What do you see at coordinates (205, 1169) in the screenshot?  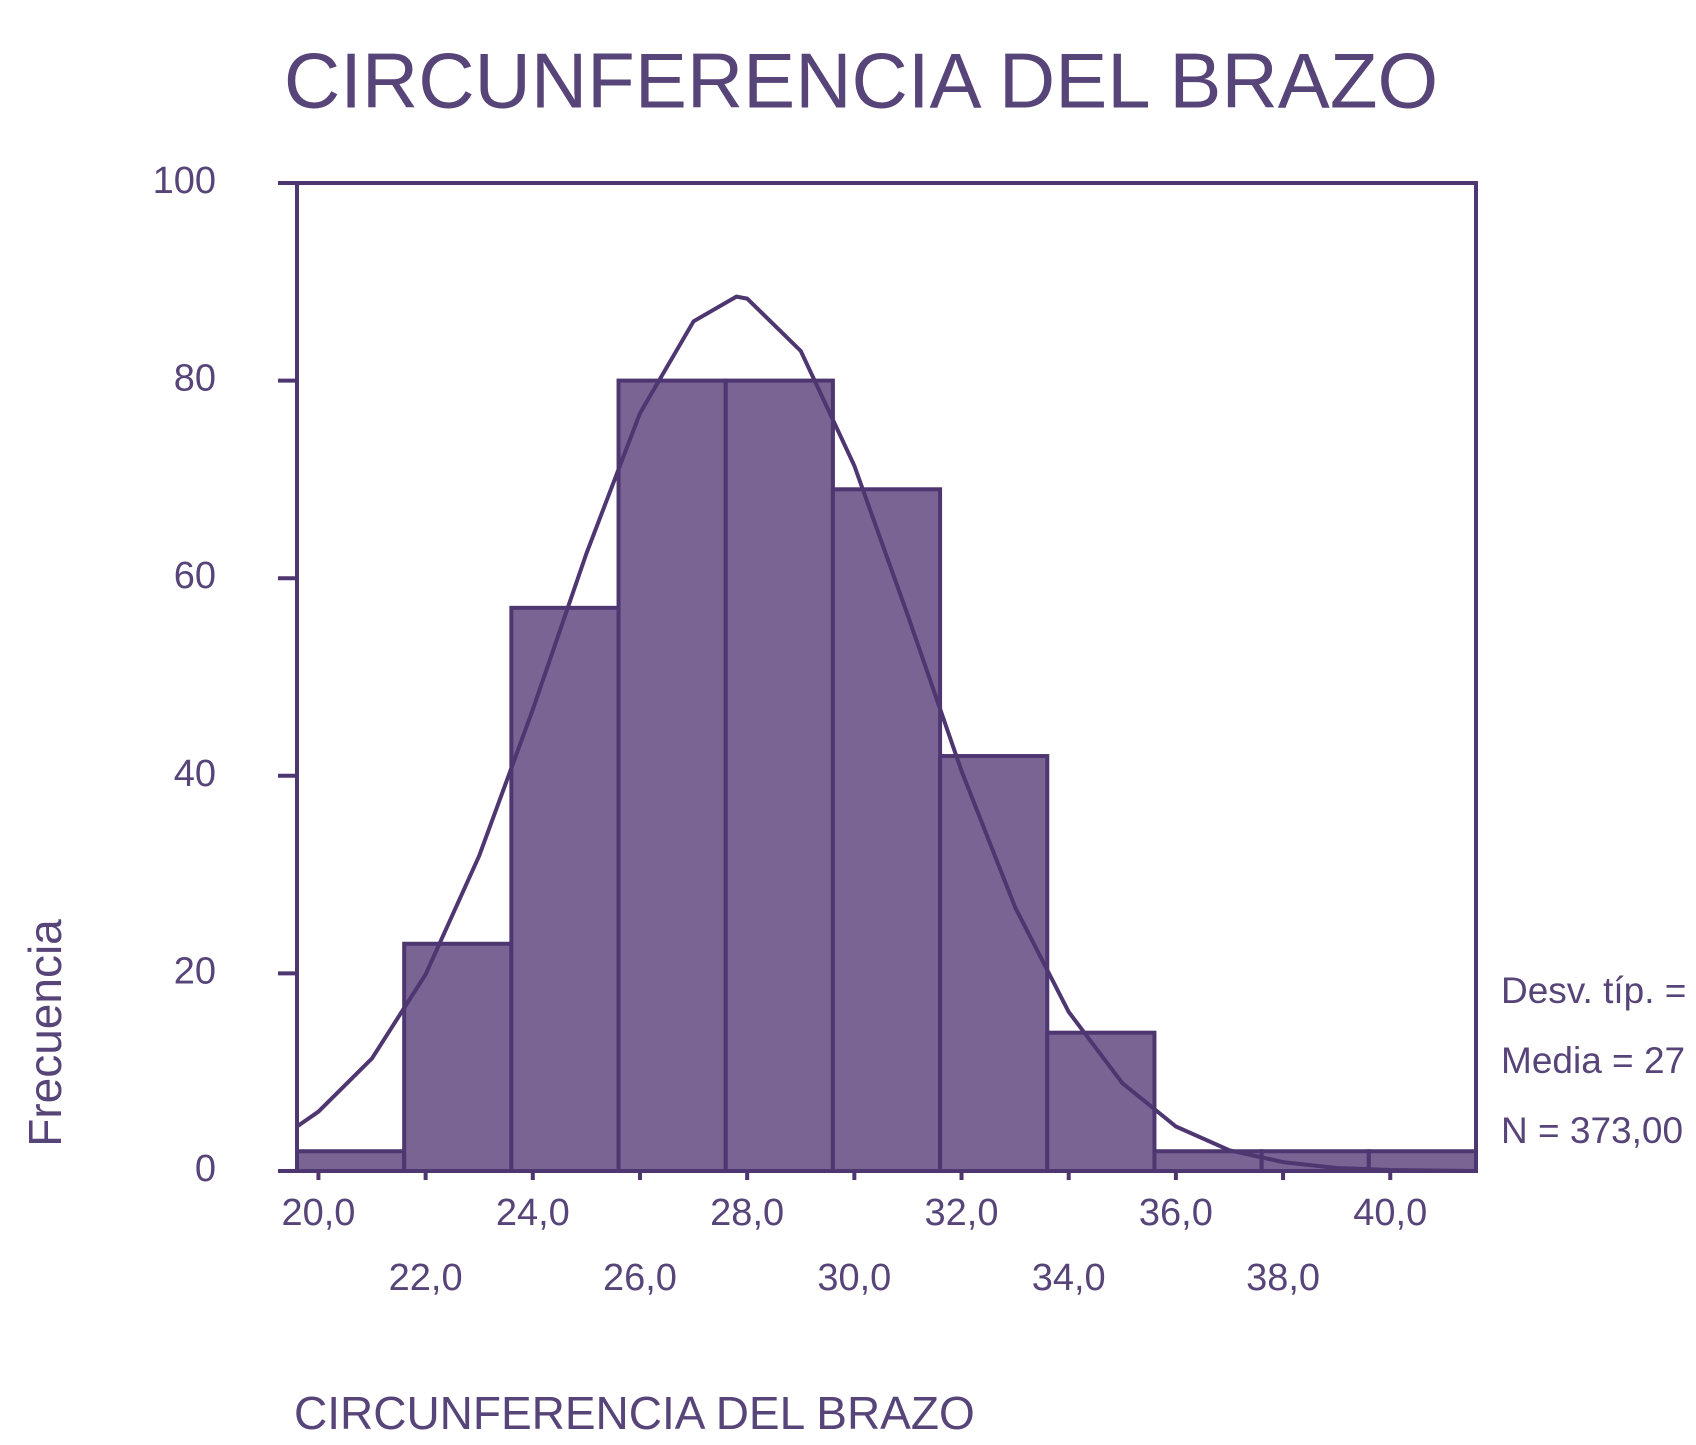 I see `y-tick-label: 0` at bounding box center [205, 1169].